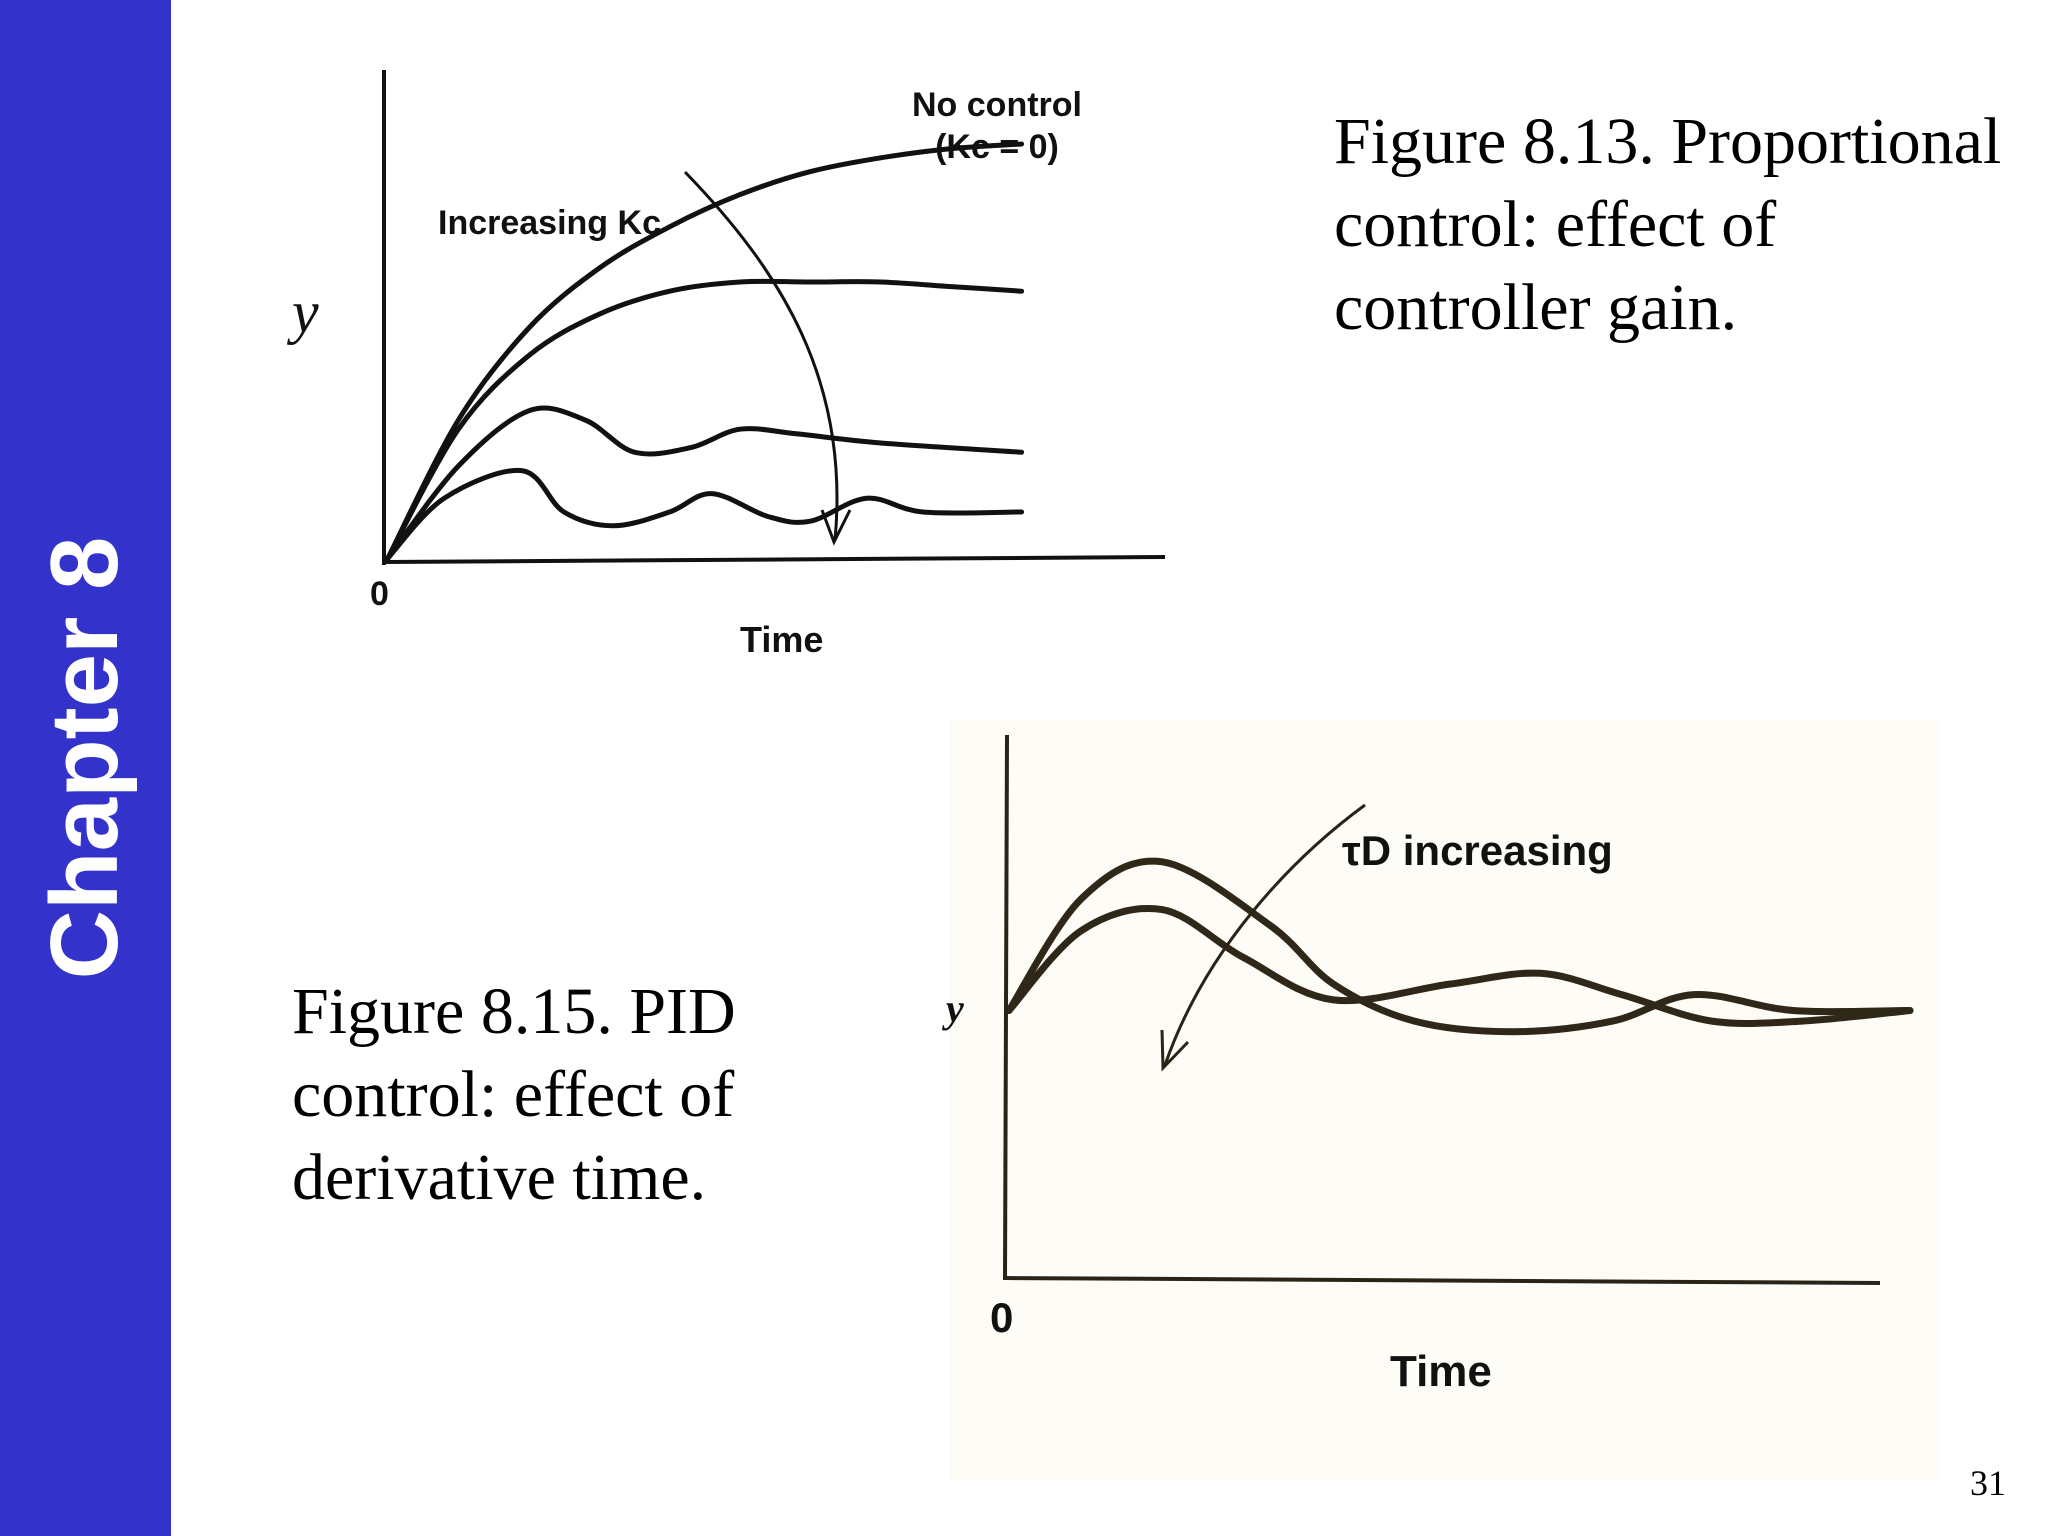 Image resolution: width=2048 pixels, height=1536 pixels. What do you see at coordinates (1477, 850) in the screenshot?
I see `td-increasing-label: τD increasing` at bounding box center [1477, 850].